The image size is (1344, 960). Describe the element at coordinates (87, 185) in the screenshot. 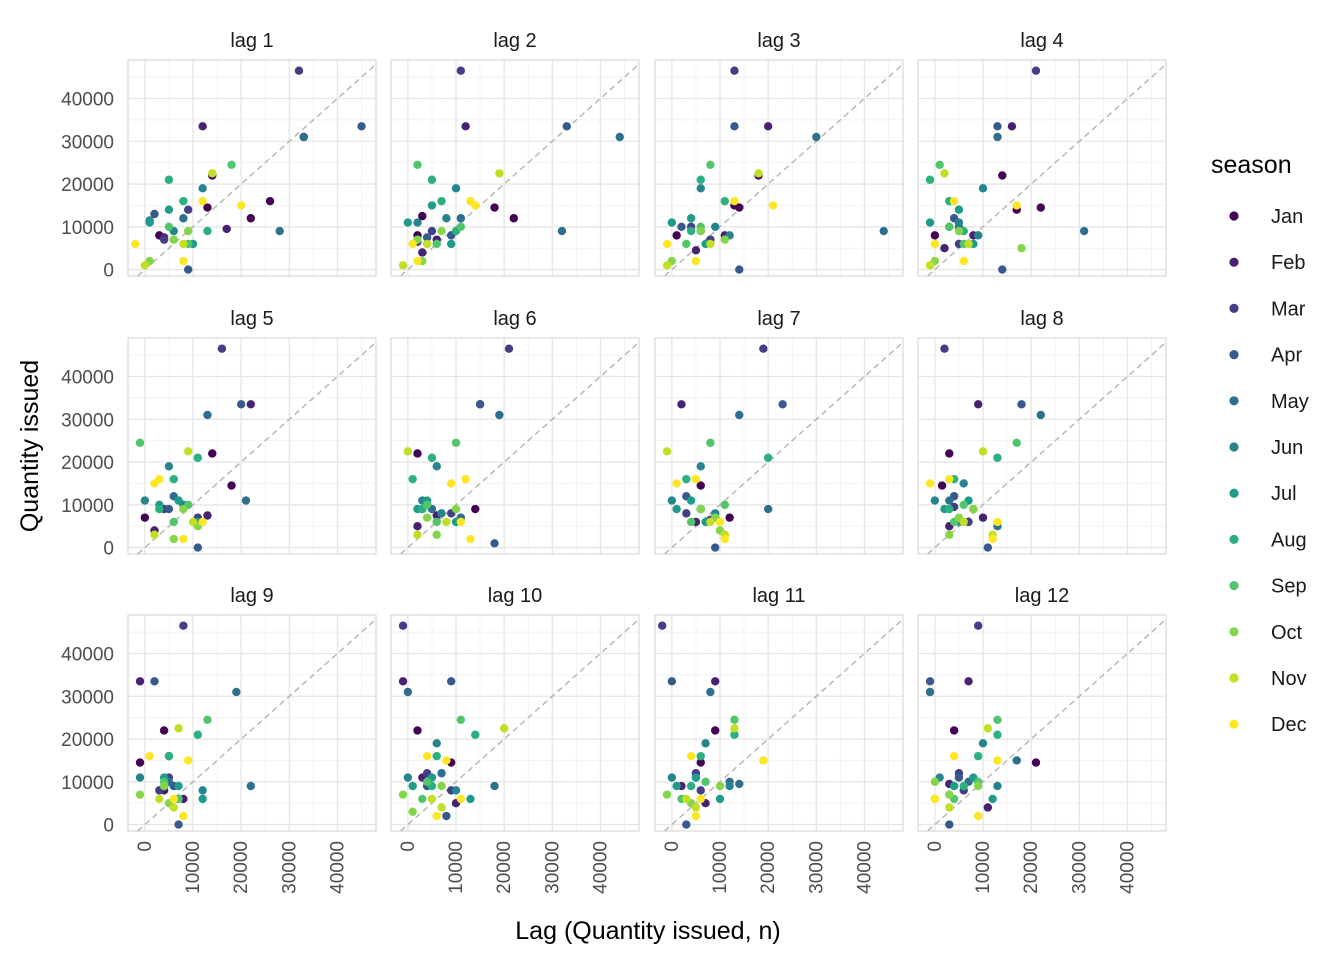

I see `y-tick-label: 20000` at that location.